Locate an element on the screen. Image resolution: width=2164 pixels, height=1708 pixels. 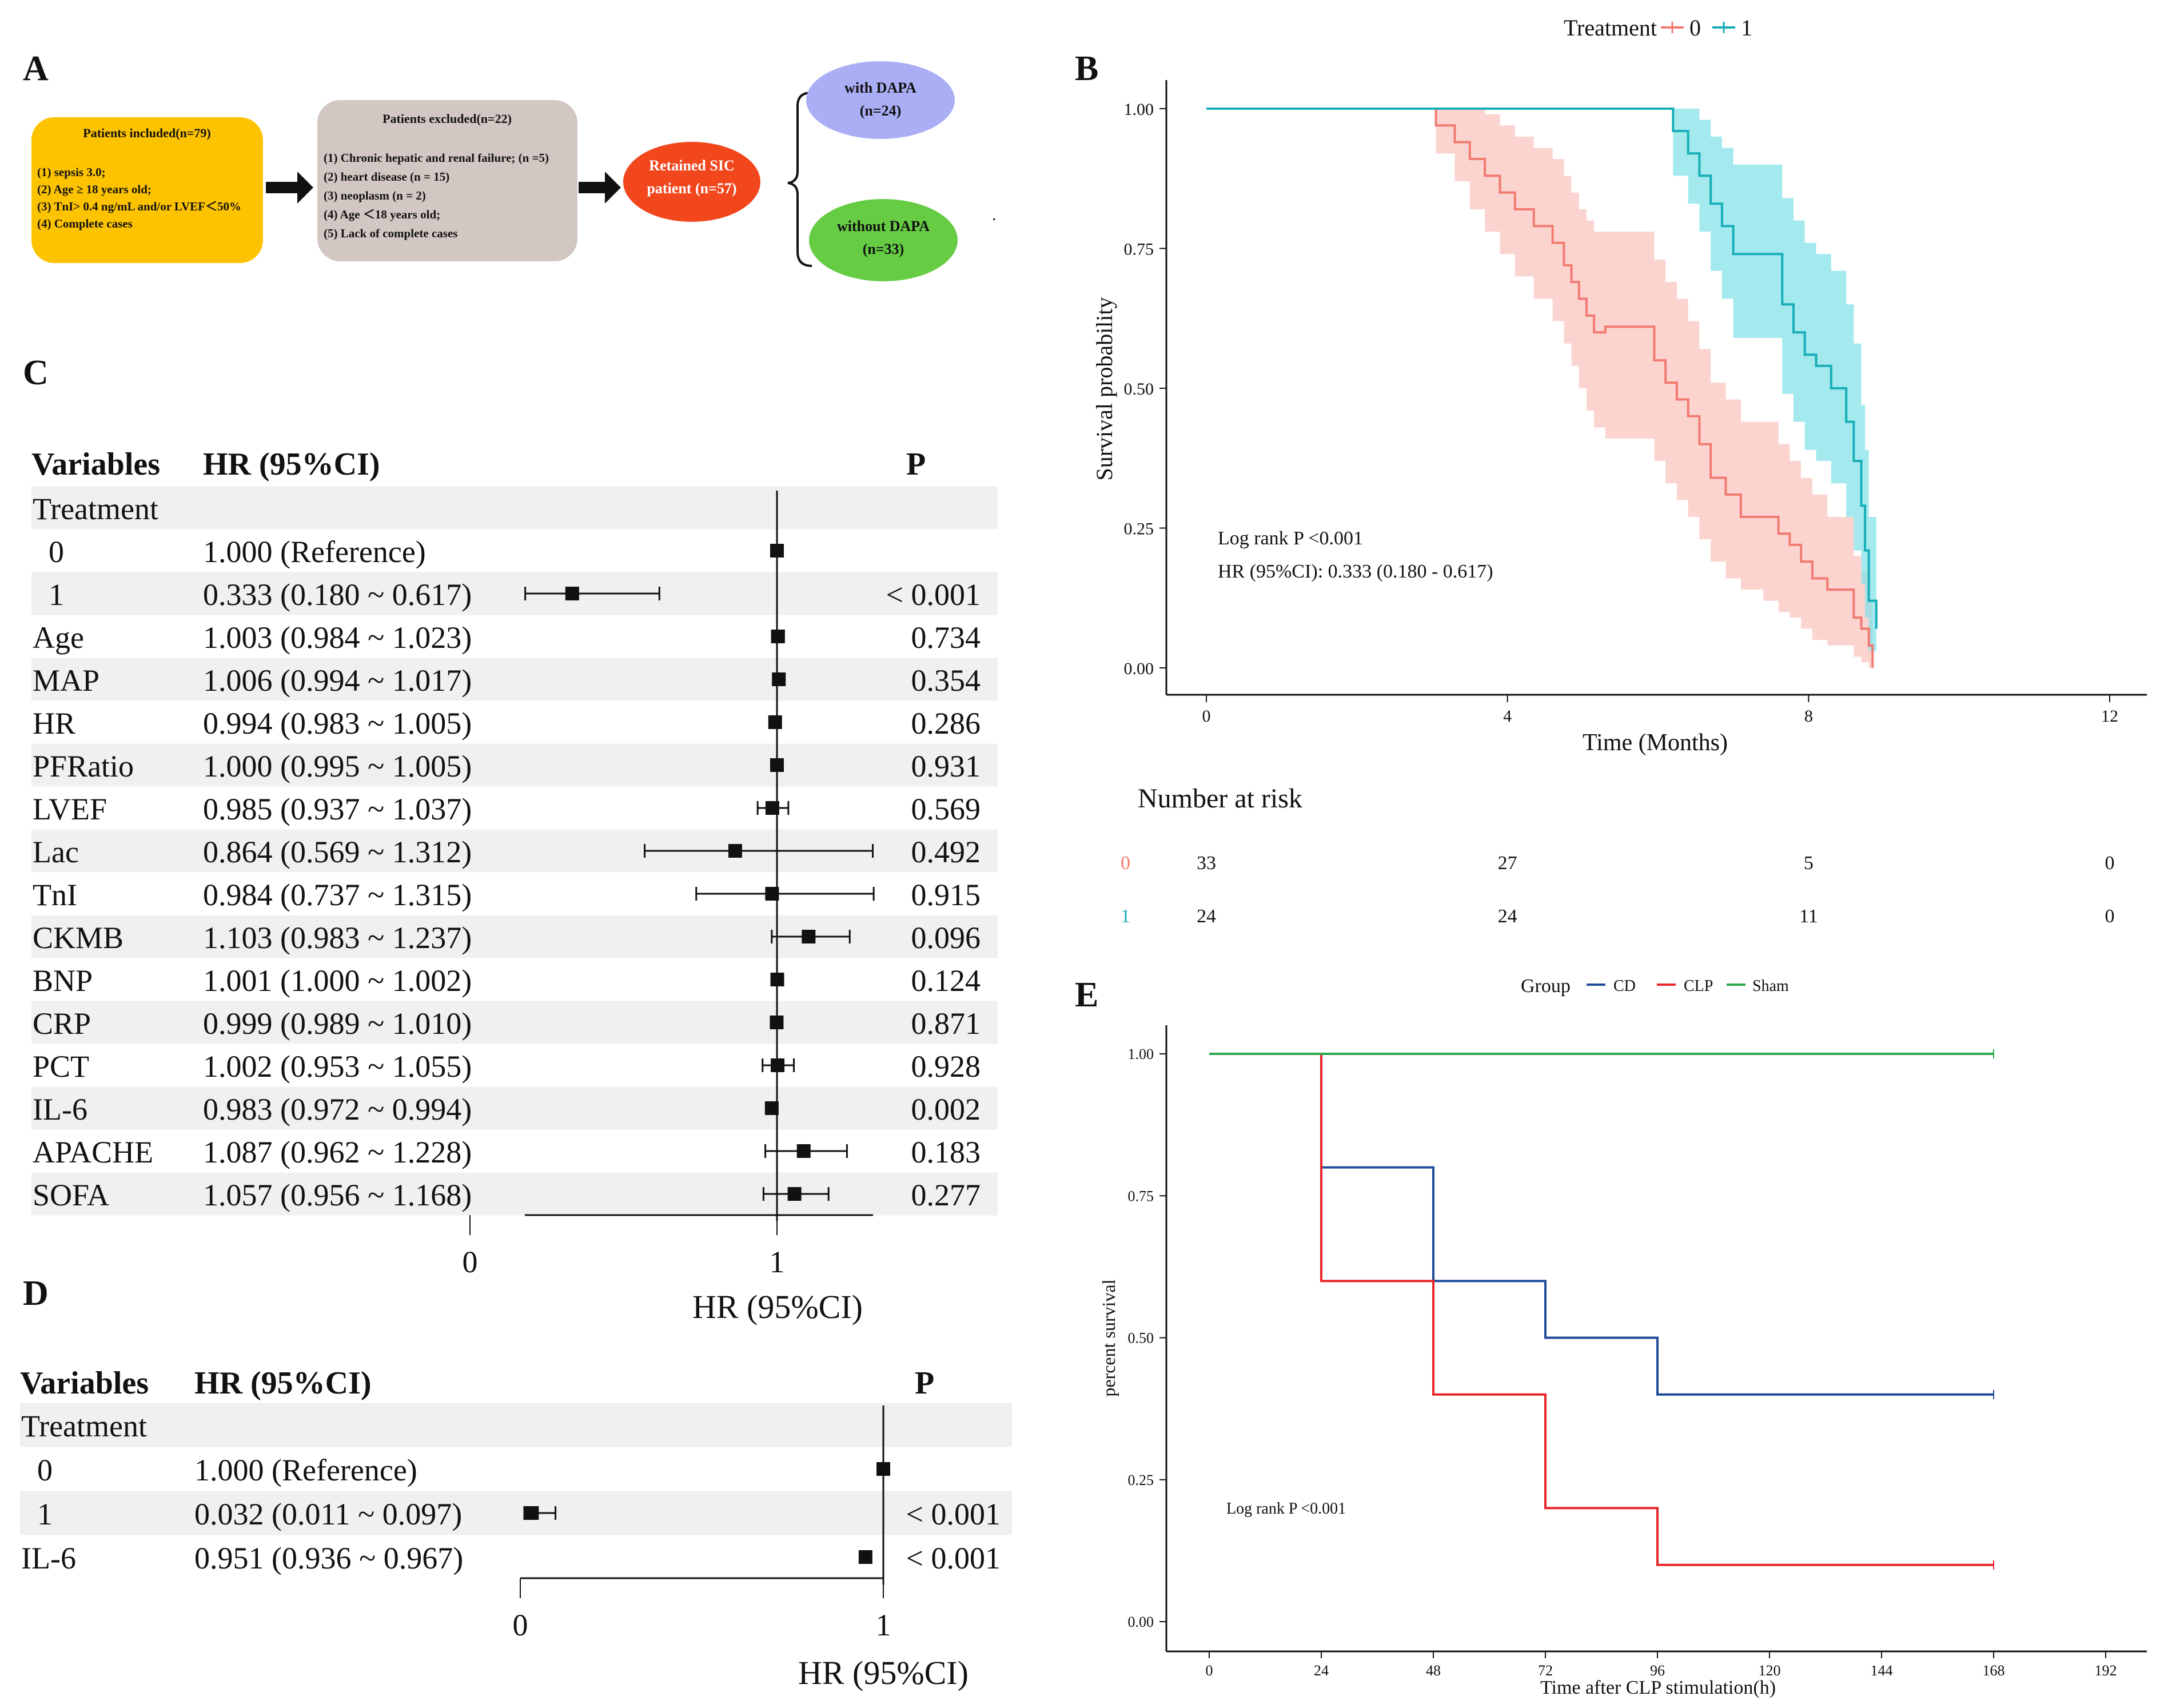
forest_c-row-hr-text: 0.333 (0.180 ~ 0.617) is located at coordinates (338, 595).